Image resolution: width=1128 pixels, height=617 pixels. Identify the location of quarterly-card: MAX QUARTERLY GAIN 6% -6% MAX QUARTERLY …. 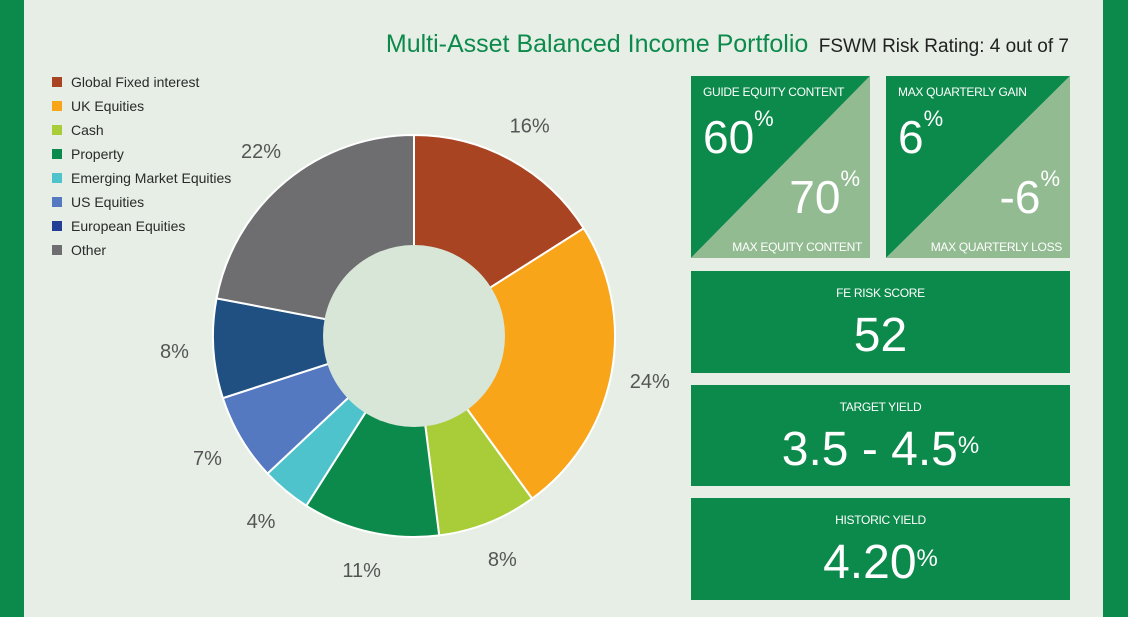
(978, 167).